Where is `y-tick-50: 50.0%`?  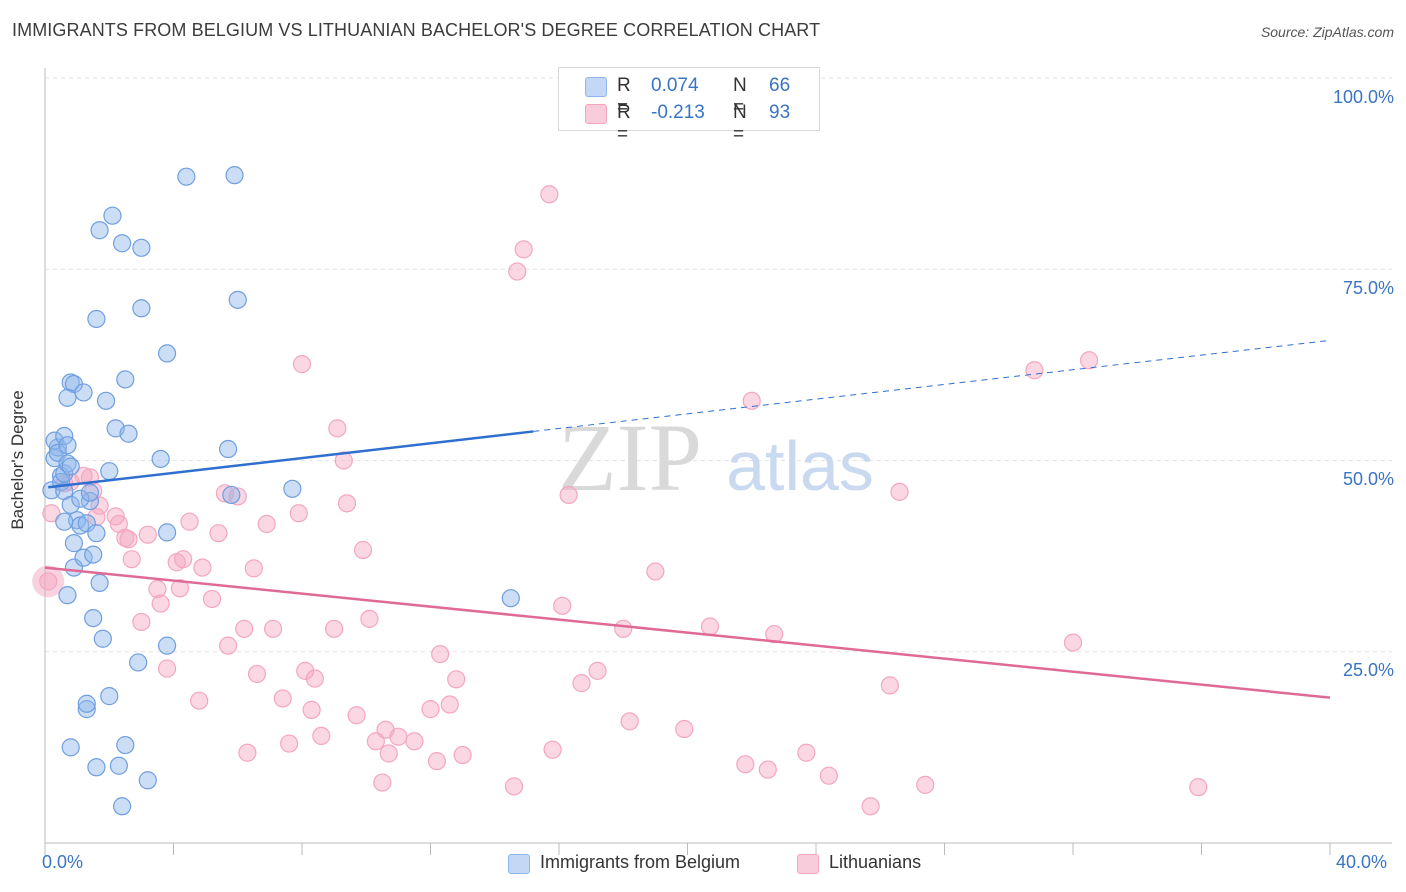
y-tick-50: 50.0% is located at coordinates (1368, 479).